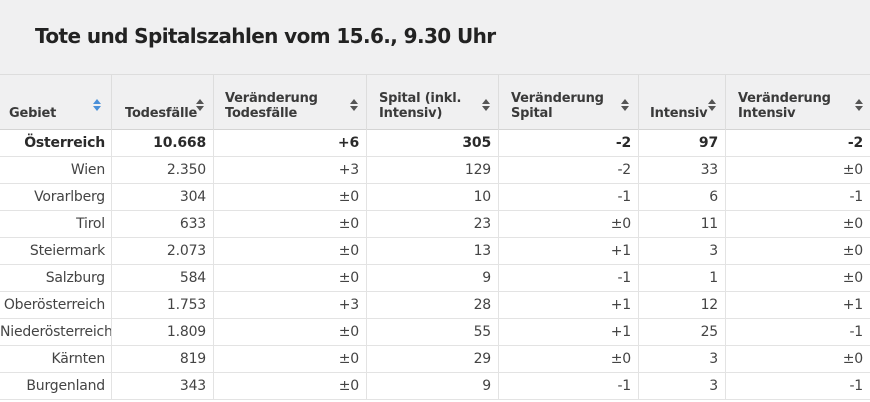 The image size is (870, 402). I want to click on column-header-label: Spital (inkl. Intensiv), so click(420, 106).